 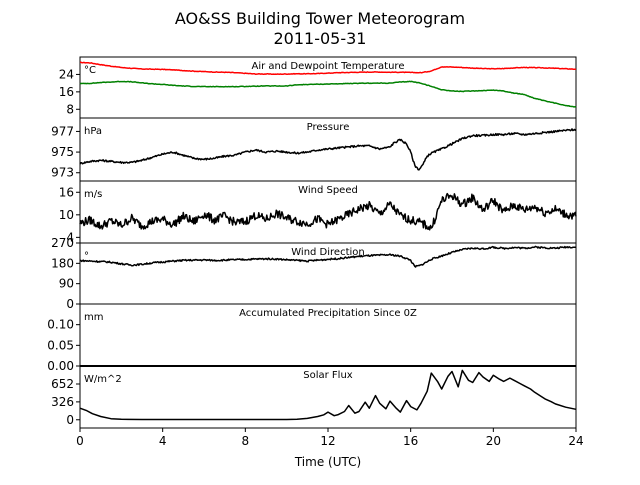 I want to click on panel-3-ytick-label: 180, so click(x=62, y=263).